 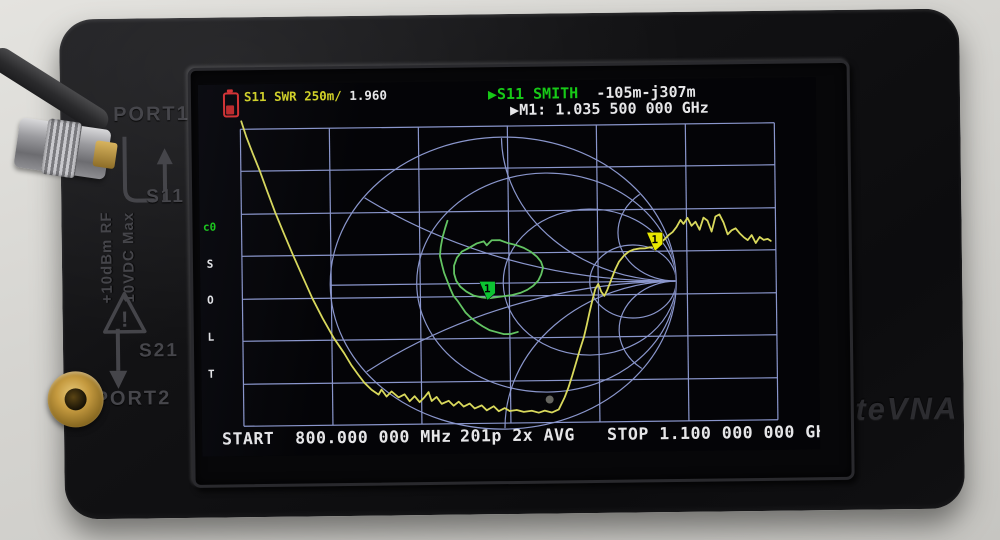 I want to click on cal-c0-indicator: c0, so click(x=209, y=227).